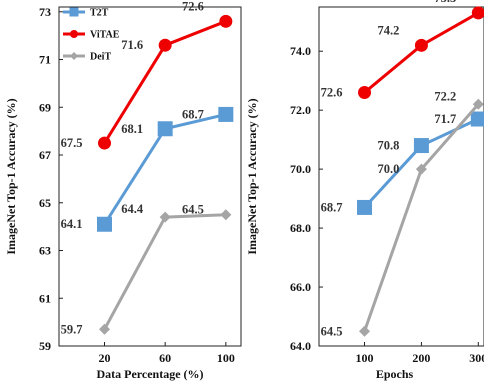 The image size is (484, 381). Describe the element at coordinates (45, 251) in the screenshot. I see `y-tick-label: 63` at that location.